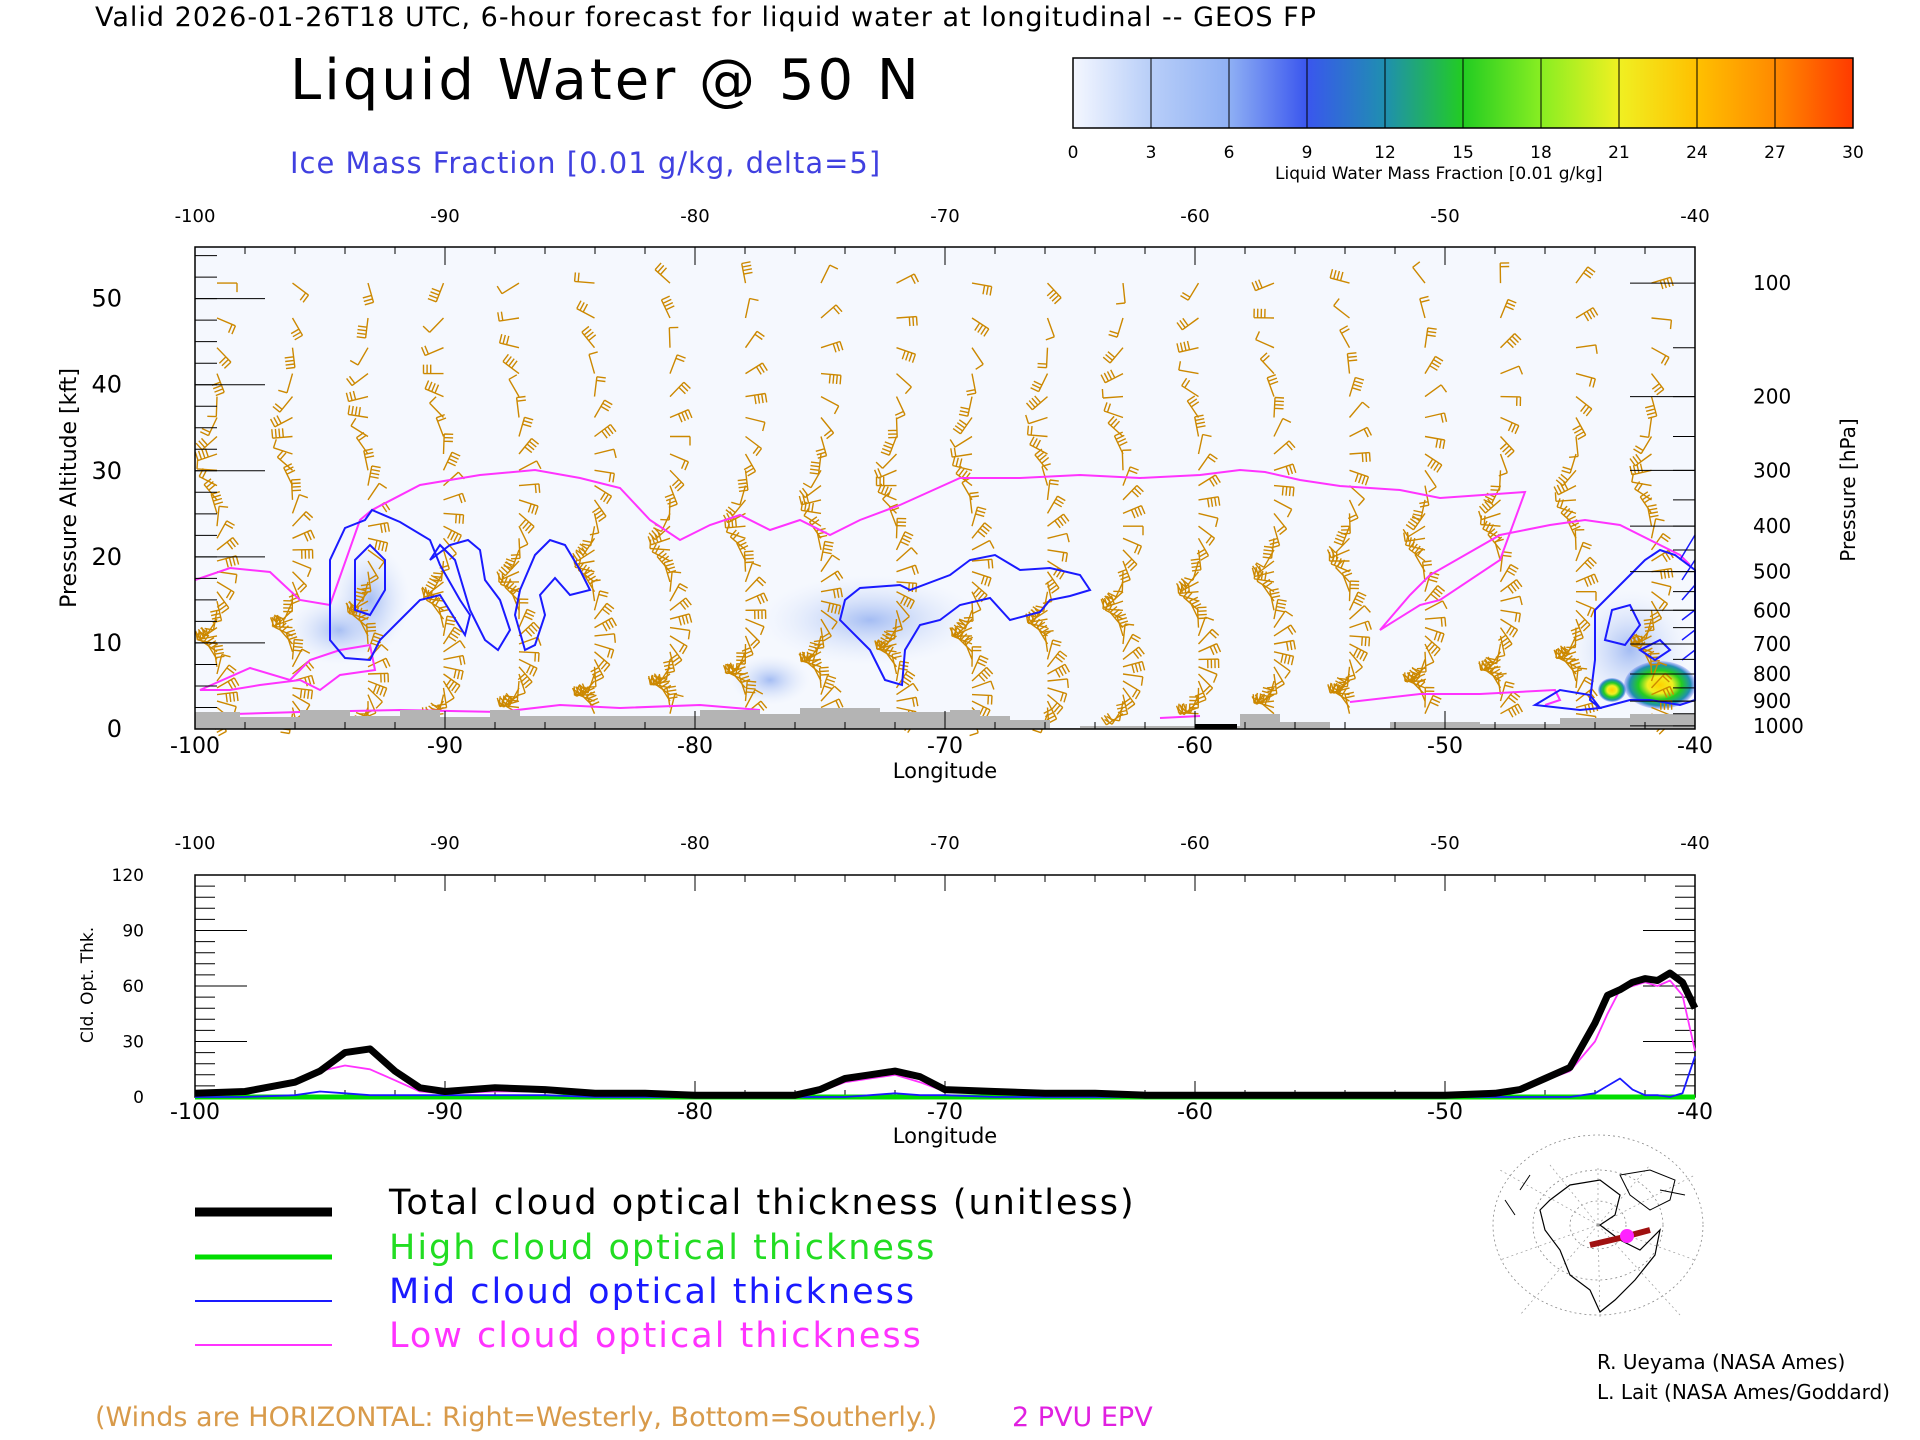 The height and width of the screenshot is (1440, 1920). Describe the element at coordinates (1772, 572) in the screenshot. I see `pressure-tick-label: 500` at that location.